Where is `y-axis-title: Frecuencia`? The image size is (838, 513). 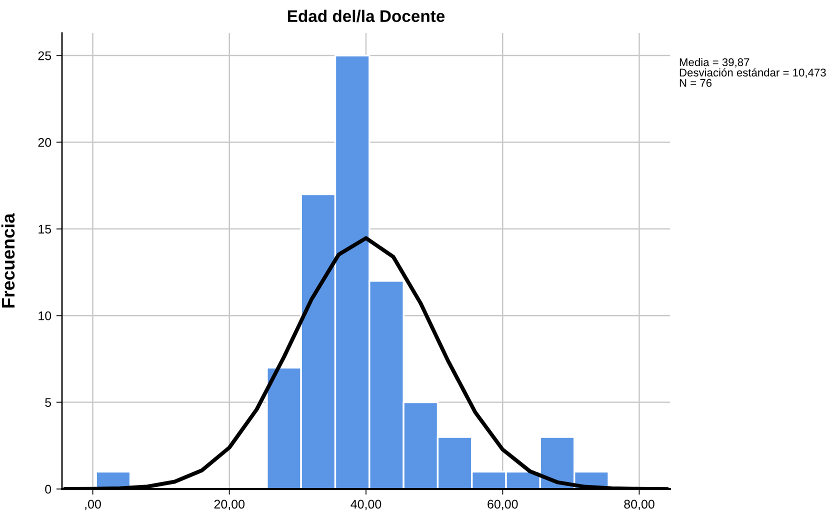 y-axis-title: Frecuencia is located at coordinates (8, 260).